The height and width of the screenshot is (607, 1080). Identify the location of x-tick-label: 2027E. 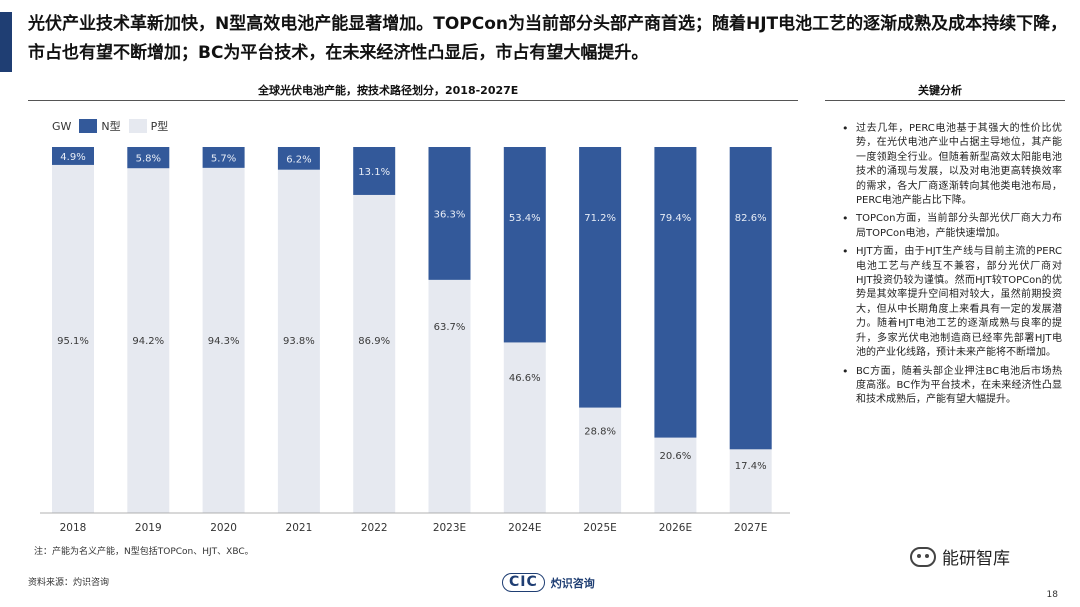
(750, 528).